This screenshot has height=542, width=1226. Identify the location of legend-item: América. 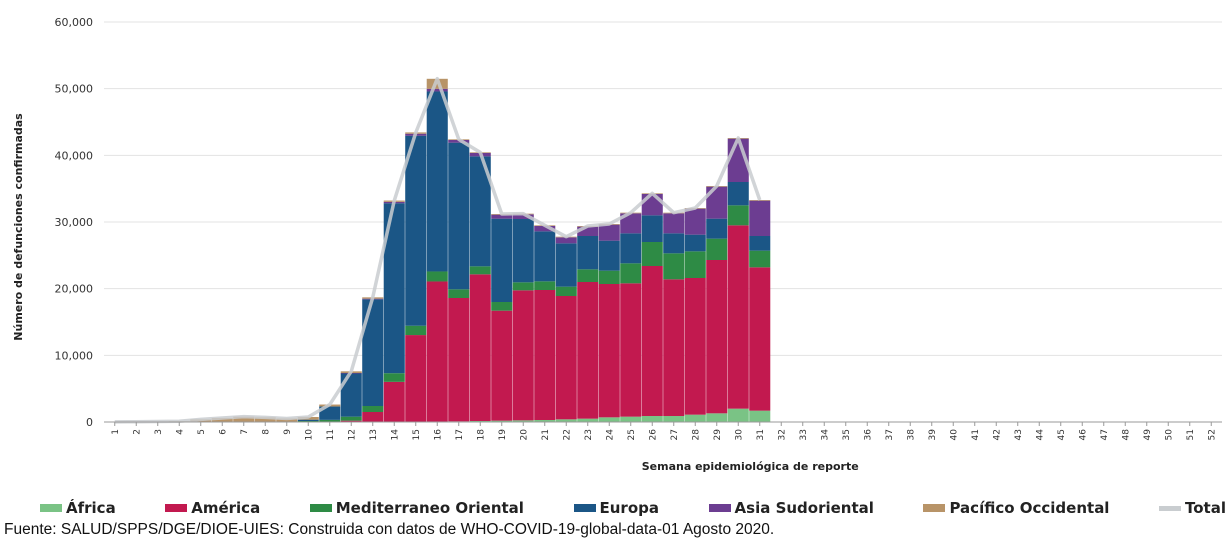
(212, 508).